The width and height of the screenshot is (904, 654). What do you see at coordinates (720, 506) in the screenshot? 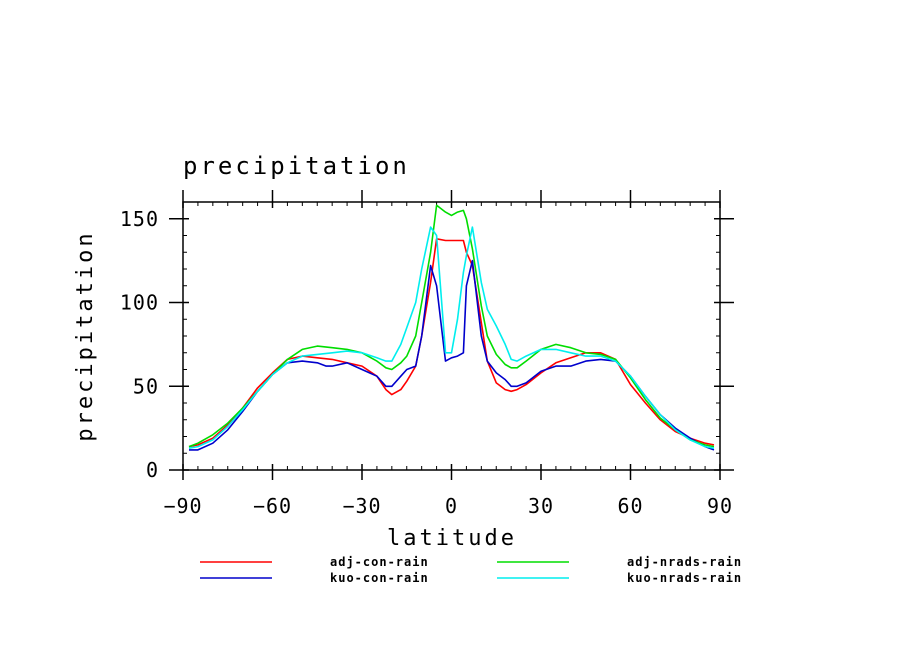
I see `x-tick-label: 90` at bounding box center [720, 506].